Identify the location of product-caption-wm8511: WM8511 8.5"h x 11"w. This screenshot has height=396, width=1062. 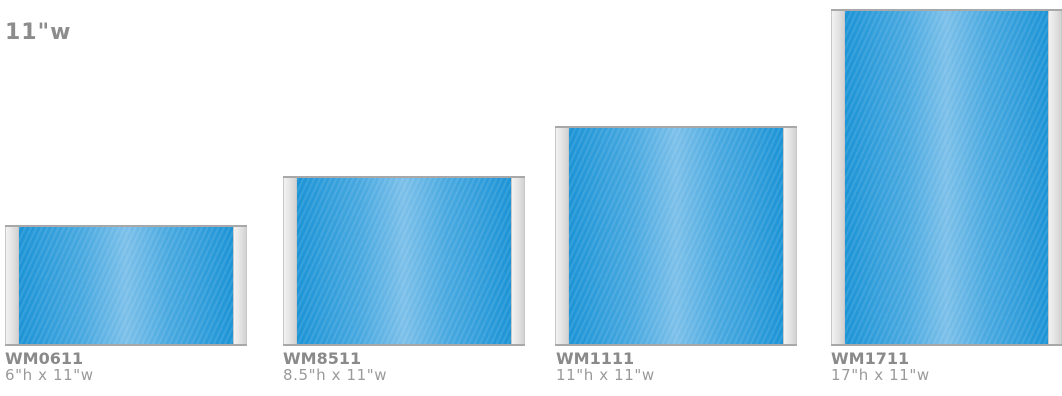
(335, 367).